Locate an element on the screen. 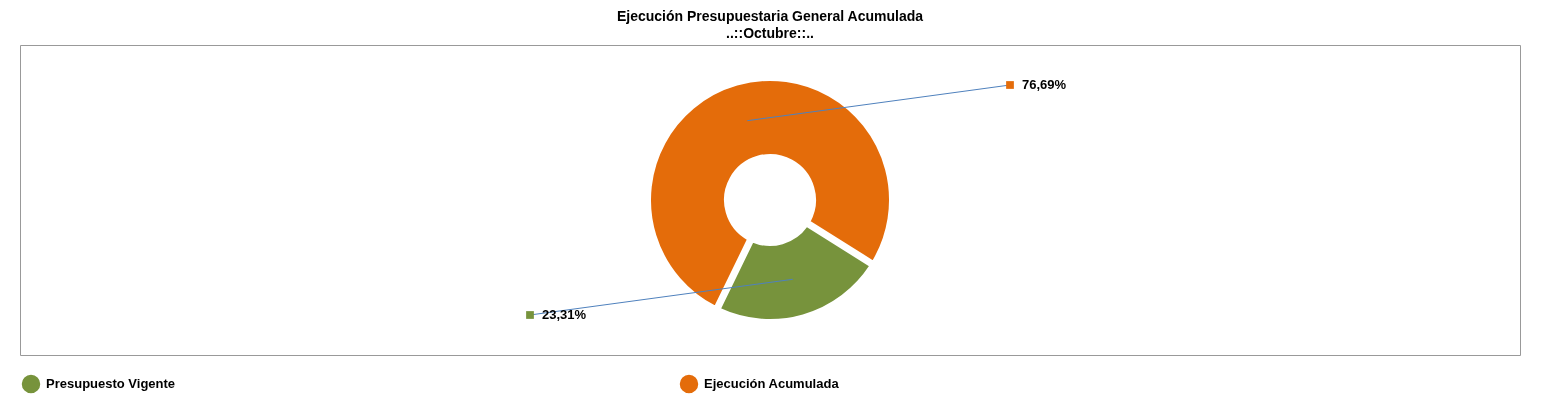  data-label: 76,69% is located at coordinates (1044, 84).